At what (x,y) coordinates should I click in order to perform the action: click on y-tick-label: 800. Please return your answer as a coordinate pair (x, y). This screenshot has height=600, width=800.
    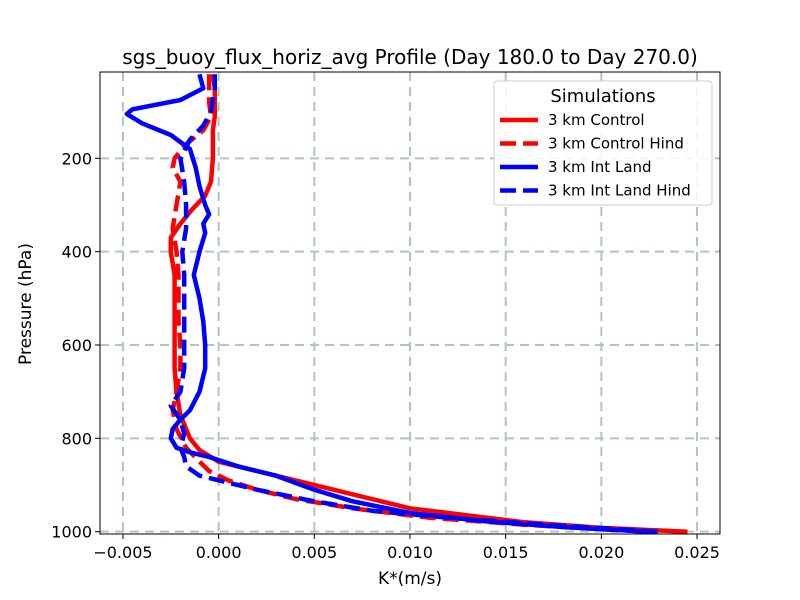
    Looking at the image, I should click on (76, 438).